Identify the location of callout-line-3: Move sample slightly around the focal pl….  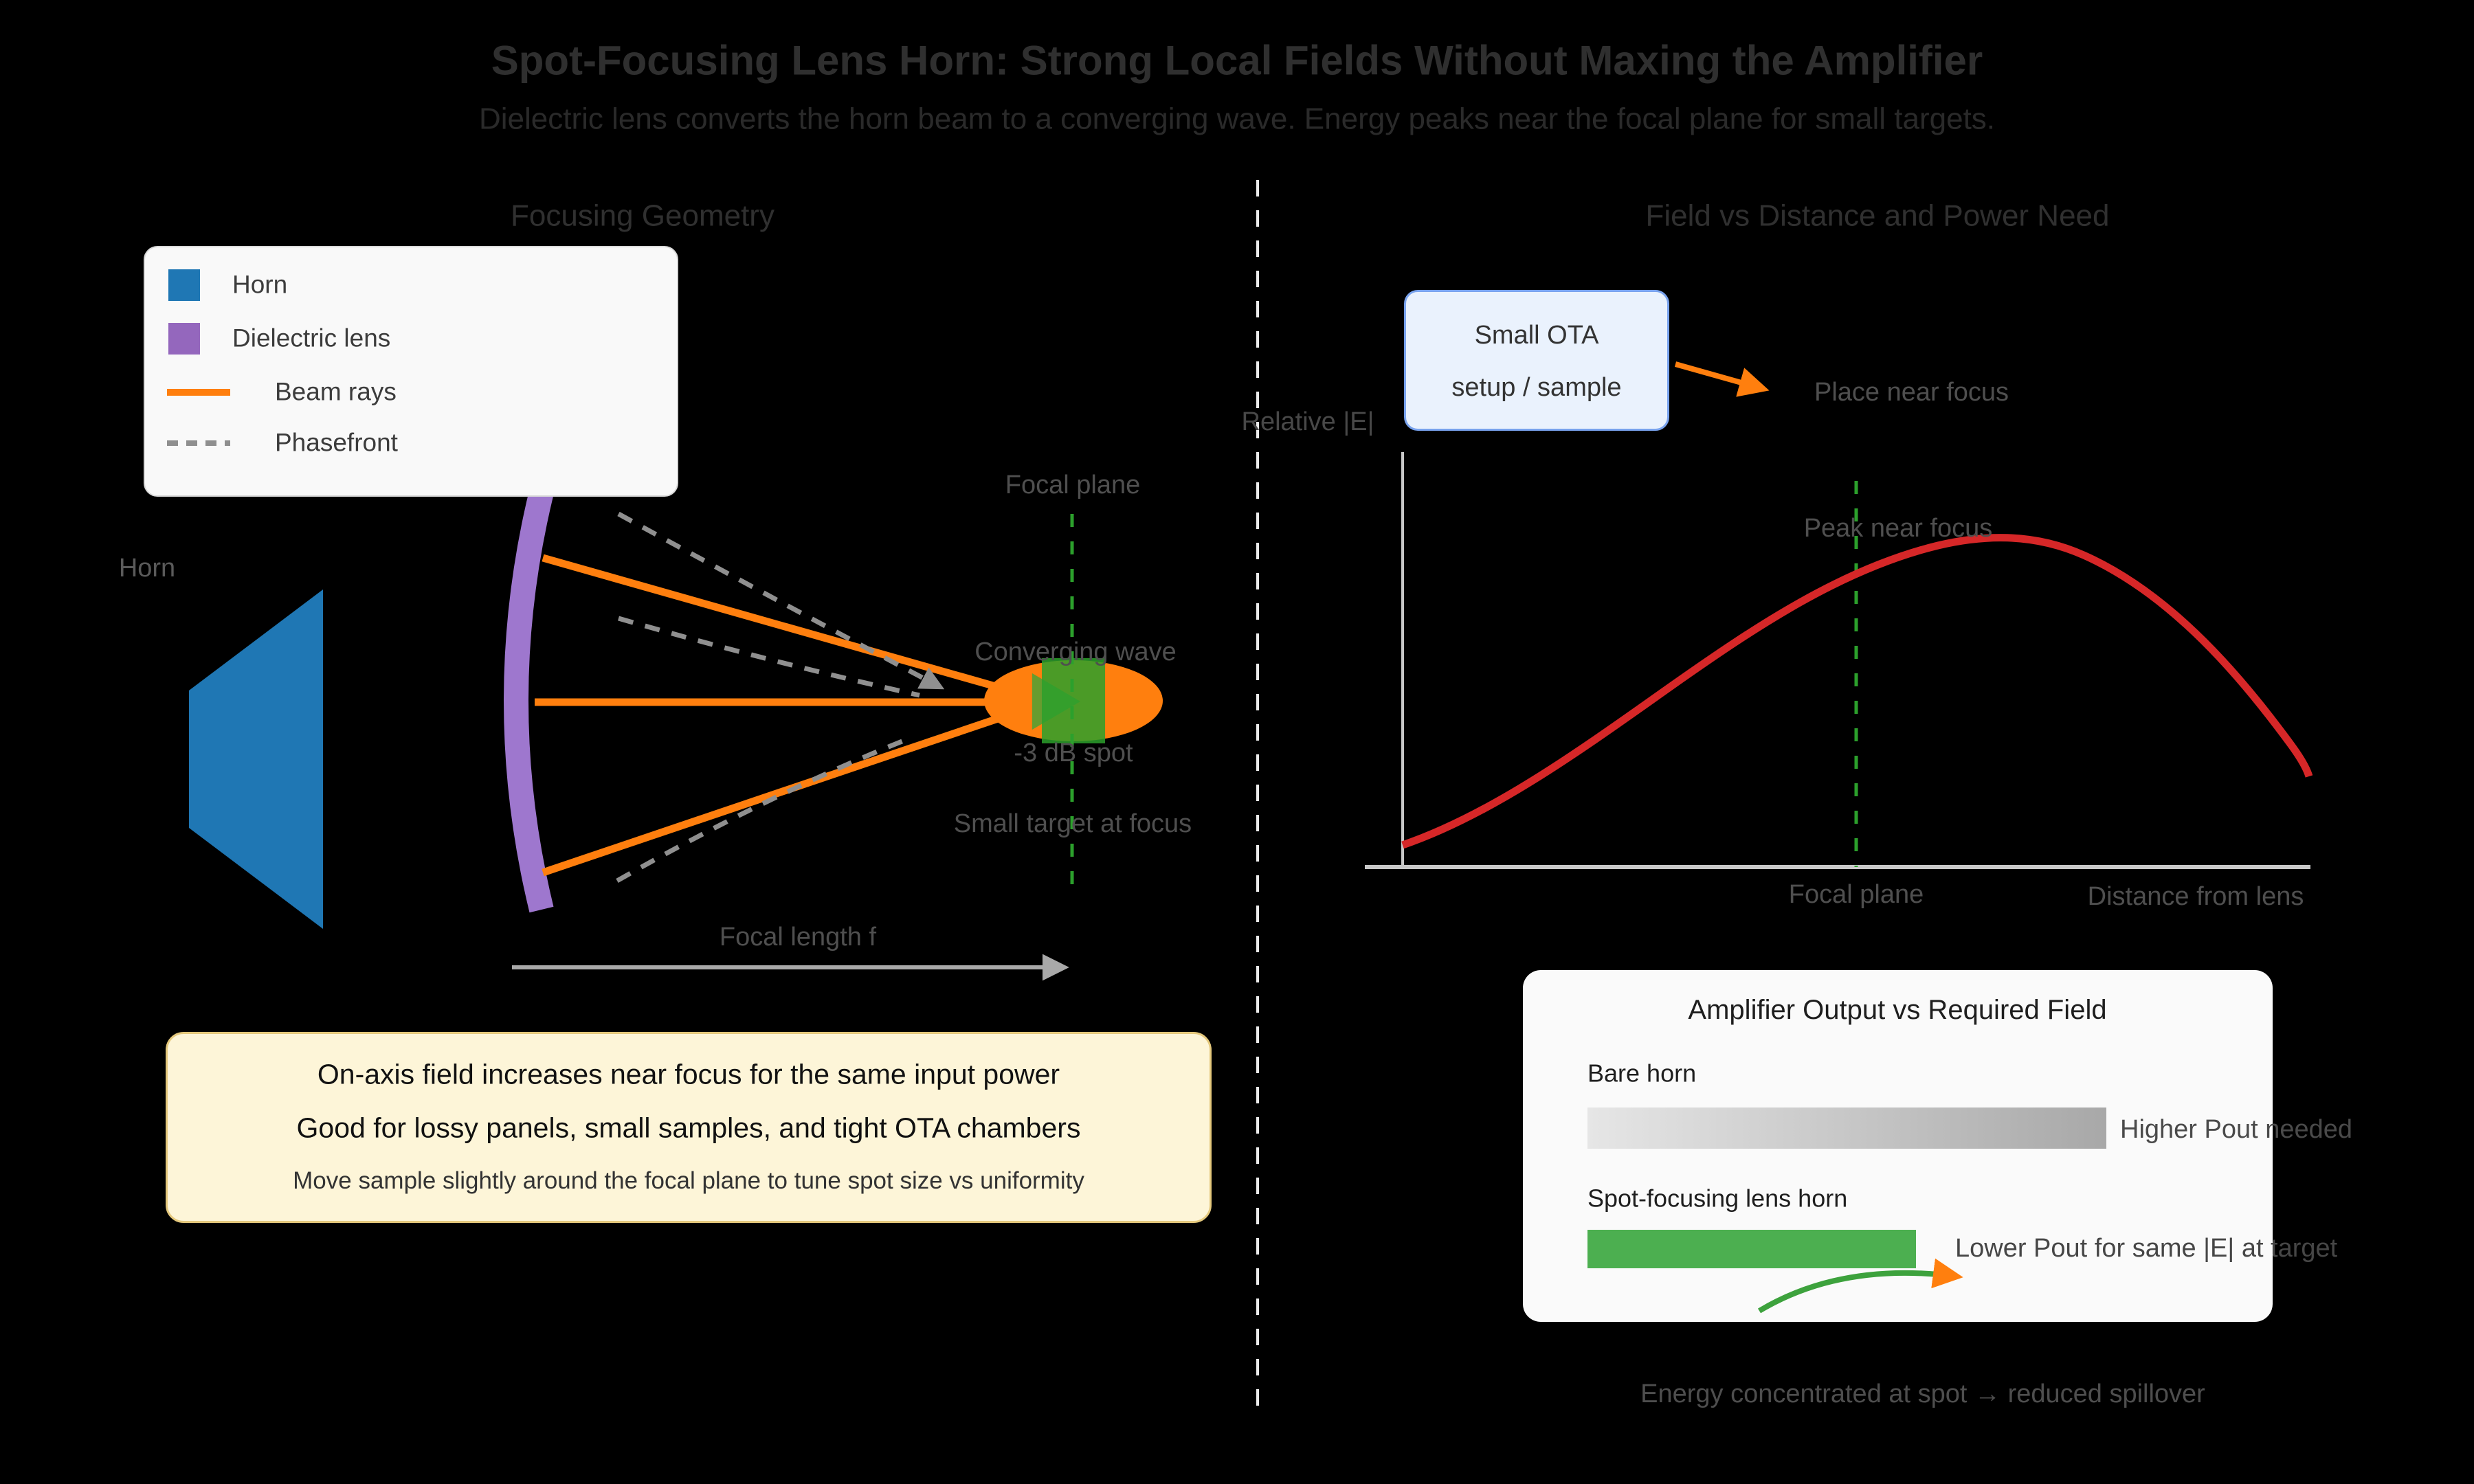
(688, 1180).